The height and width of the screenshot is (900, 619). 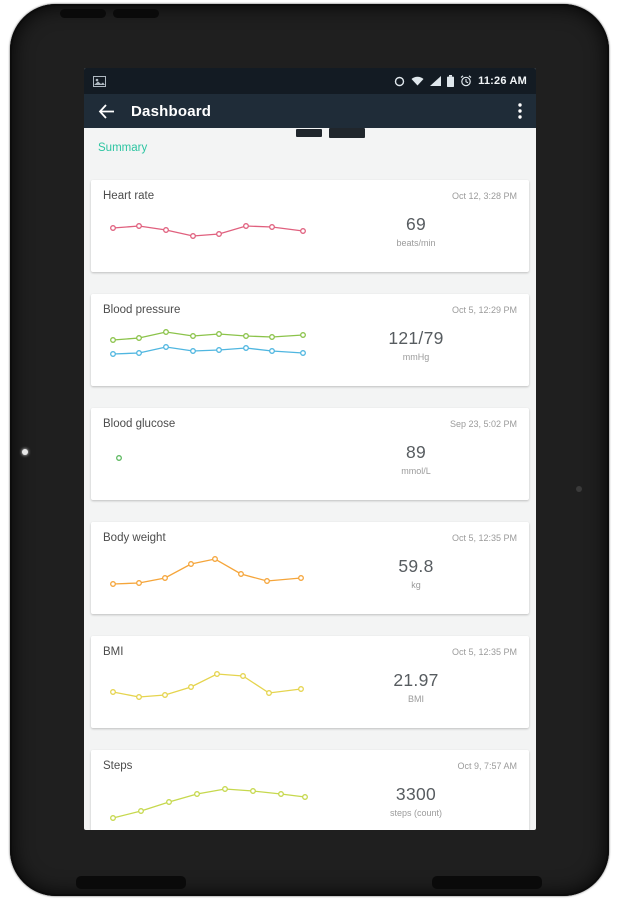 What do you see at coordinates (416, 680) in the screenshot?
I see `card-value: 21.97` at bounding box center [416, 680].